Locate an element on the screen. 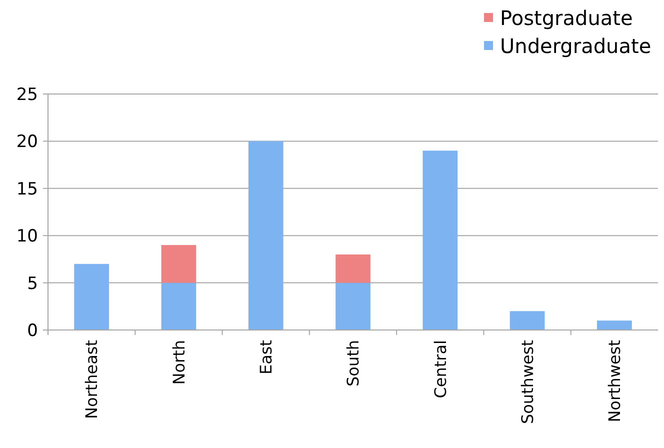 The image size is (664, 448). y-tick-label: 15 is located at coordinates (27, 189).